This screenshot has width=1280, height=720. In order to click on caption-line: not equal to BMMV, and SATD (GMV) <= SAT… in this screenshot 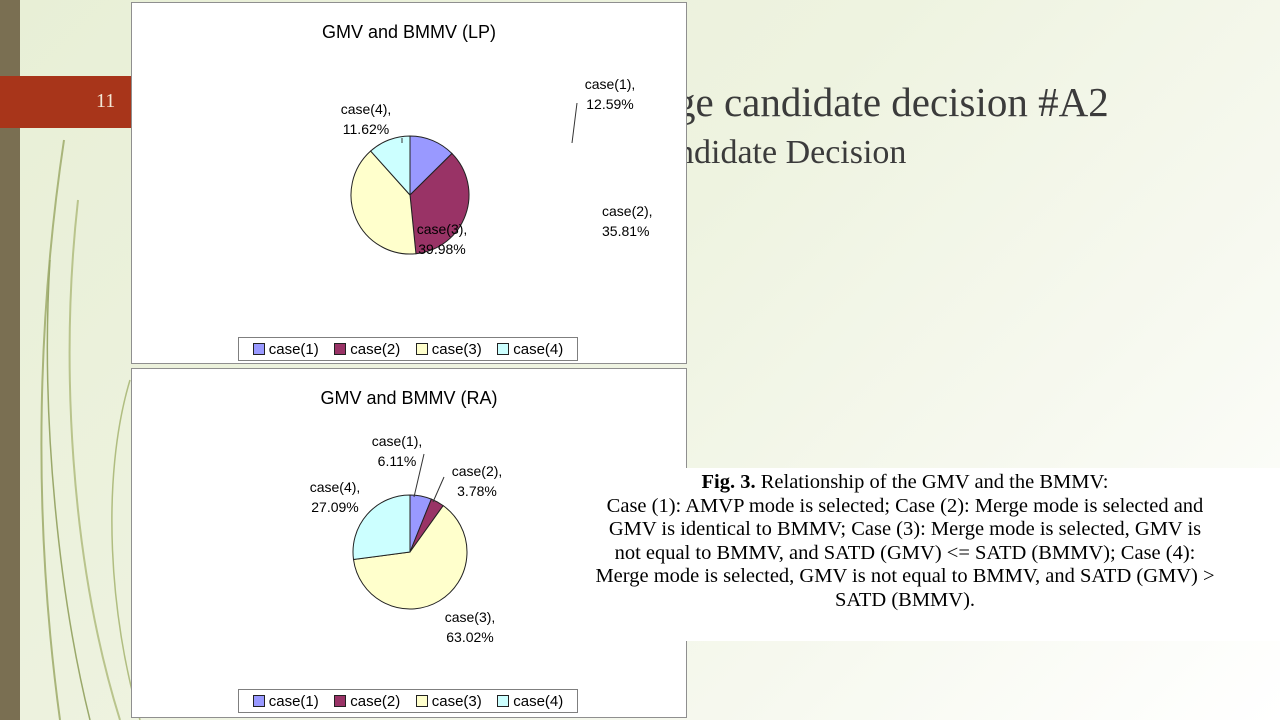, I will do `click(905, 552)`.